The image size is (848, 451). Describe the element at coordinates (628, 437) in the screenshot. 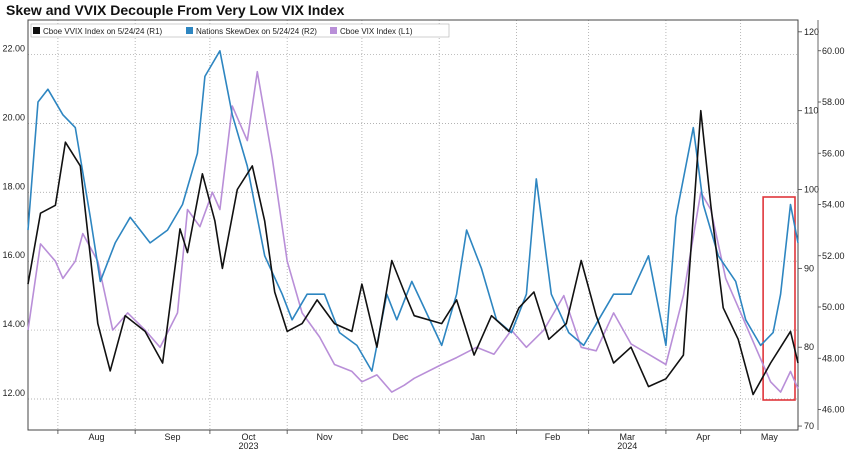

I see `x-tick-label: Mar` at that location.